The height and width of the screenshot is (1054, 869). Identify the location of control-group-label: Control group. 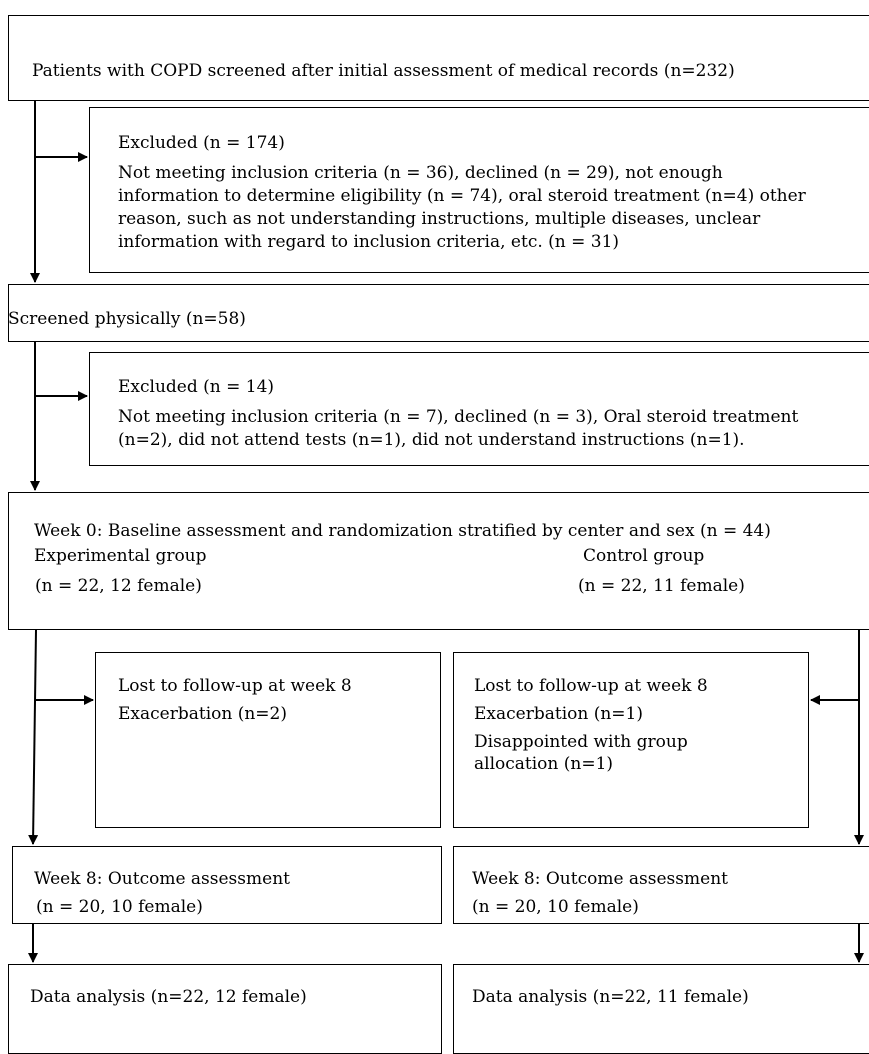
(644, 556).